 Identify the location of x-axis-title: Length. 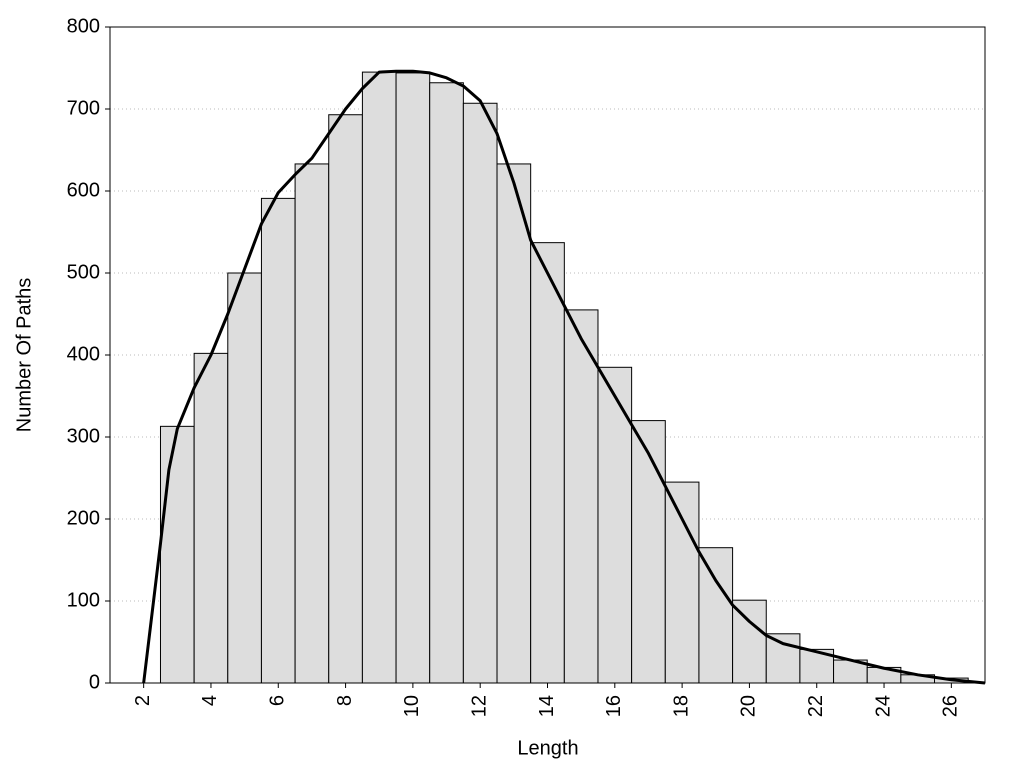
(547, 748).